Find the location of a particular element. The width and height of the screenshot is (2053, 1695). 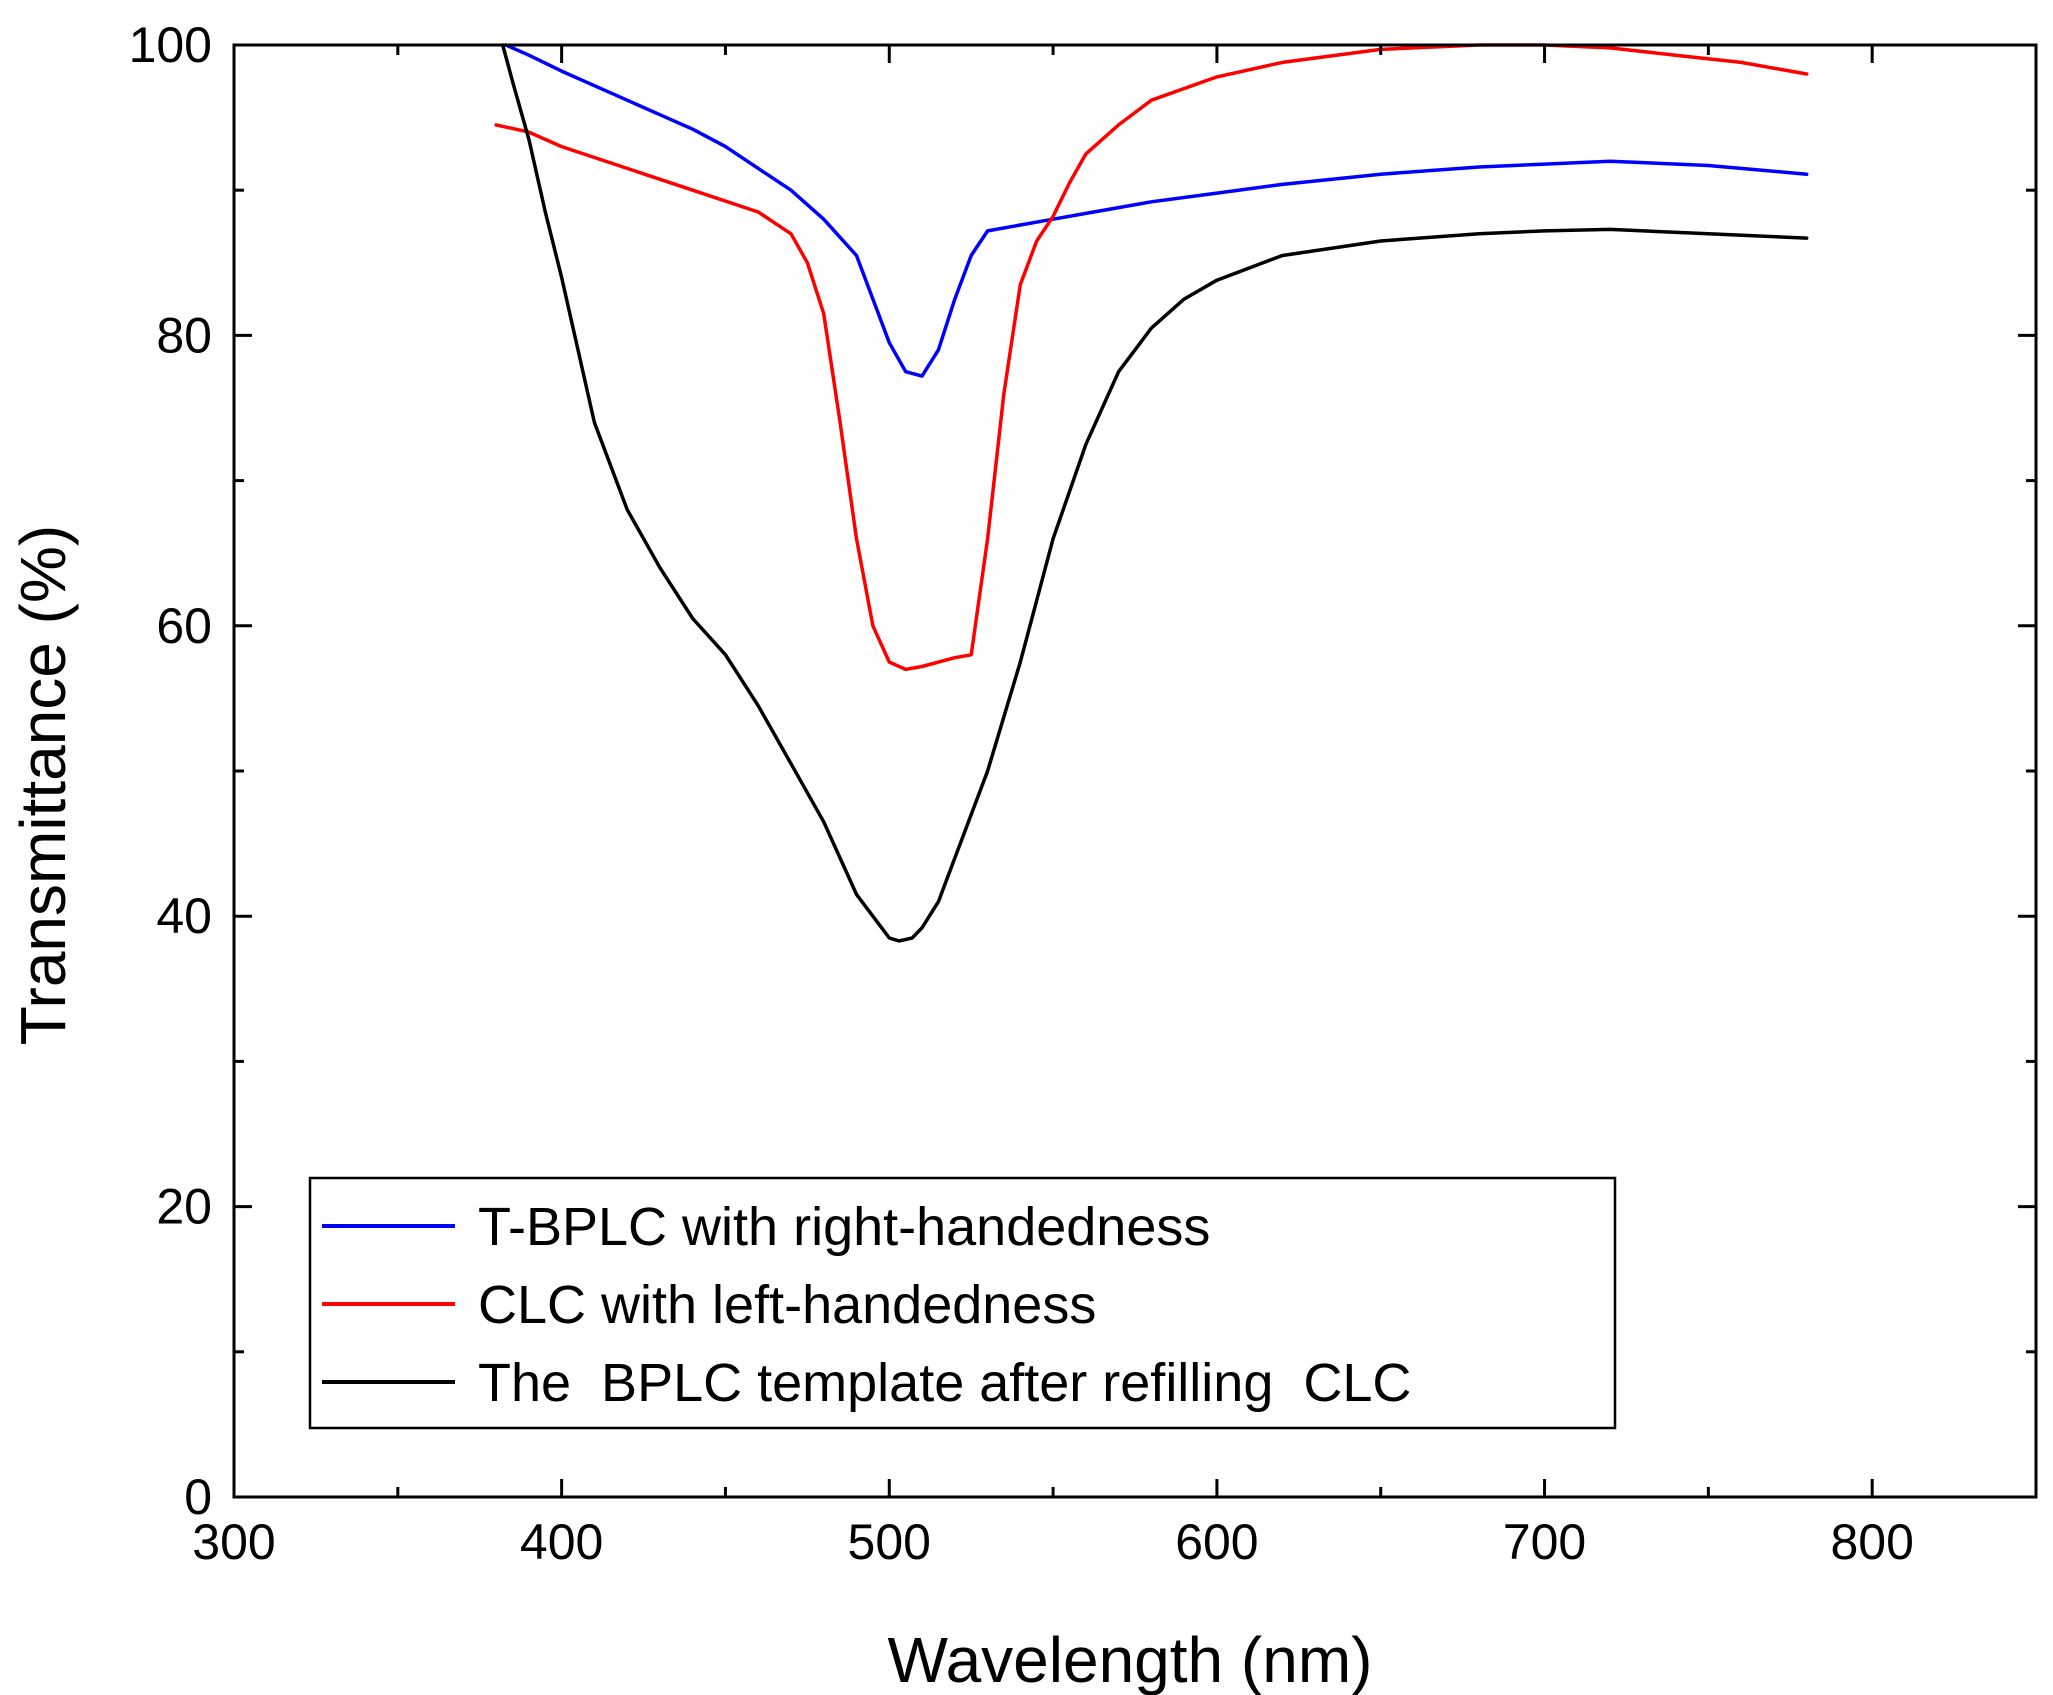

y-axis-title: Transmittance (%) is located at coordinates (43, 785).